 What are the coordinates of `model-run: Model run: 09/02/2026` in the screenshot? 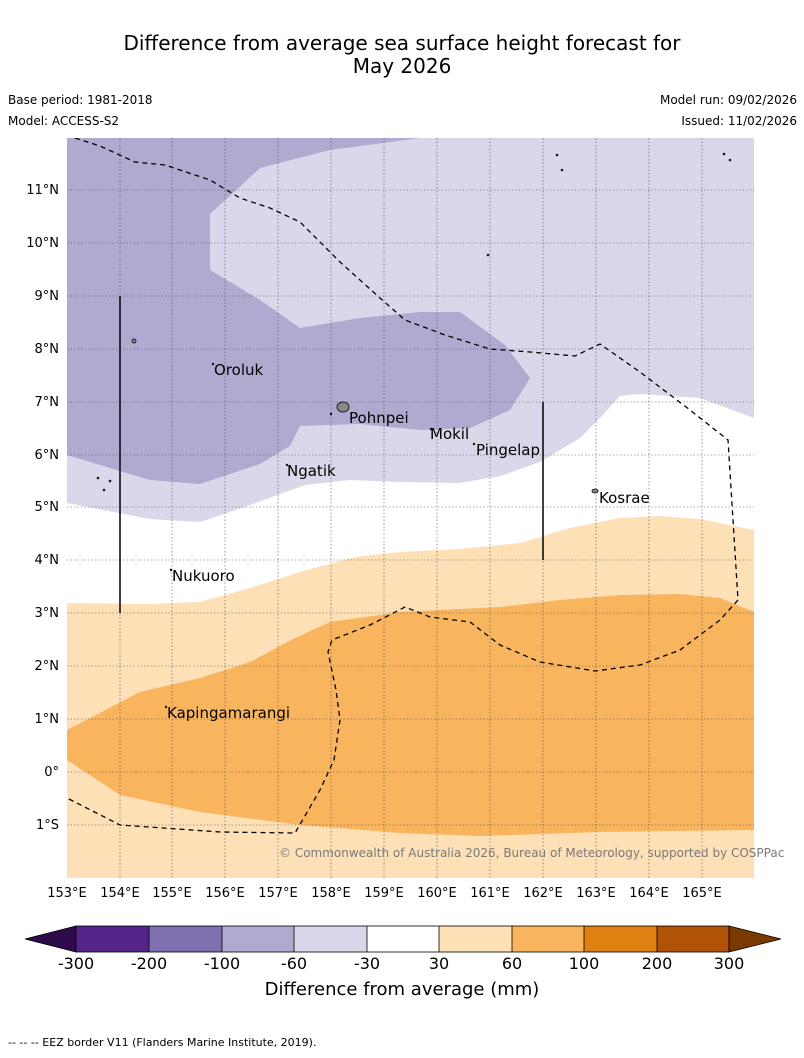 It's located at (728, 100).